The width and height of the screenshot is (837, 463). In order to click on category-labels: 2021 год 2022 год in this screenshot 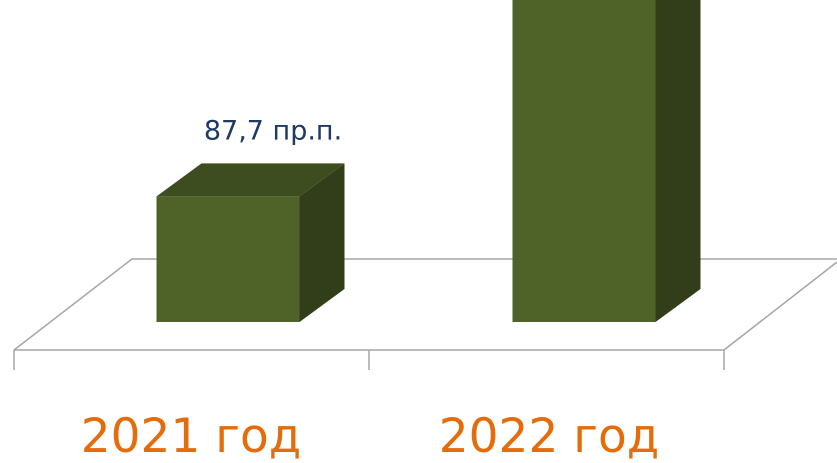, I will do `click(370, 436)`.